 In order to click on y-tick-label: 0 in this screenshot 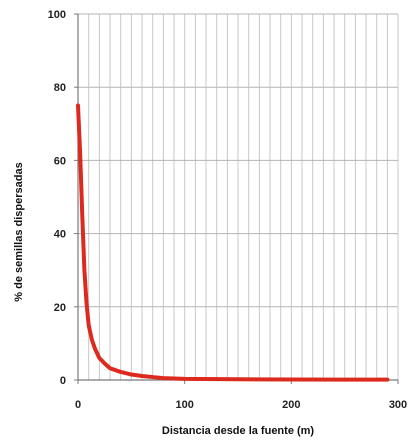, I will do `click(63, 381)`.